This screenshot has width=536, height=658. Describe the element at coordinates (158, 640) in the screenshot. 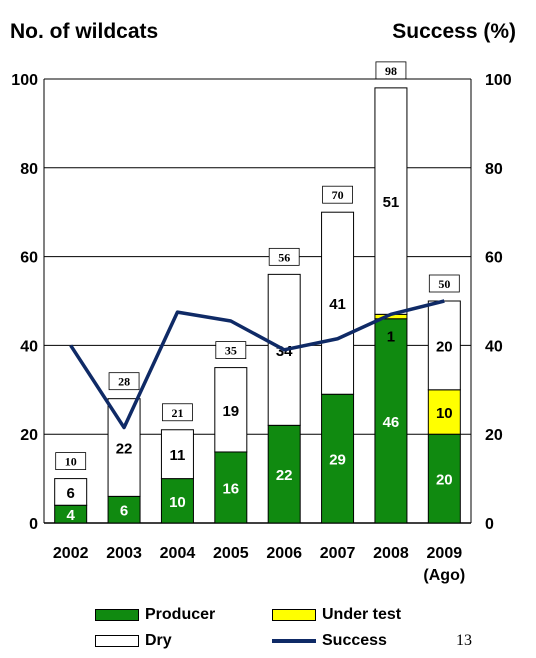

I see `legend-dry-label: Dry` at that location.